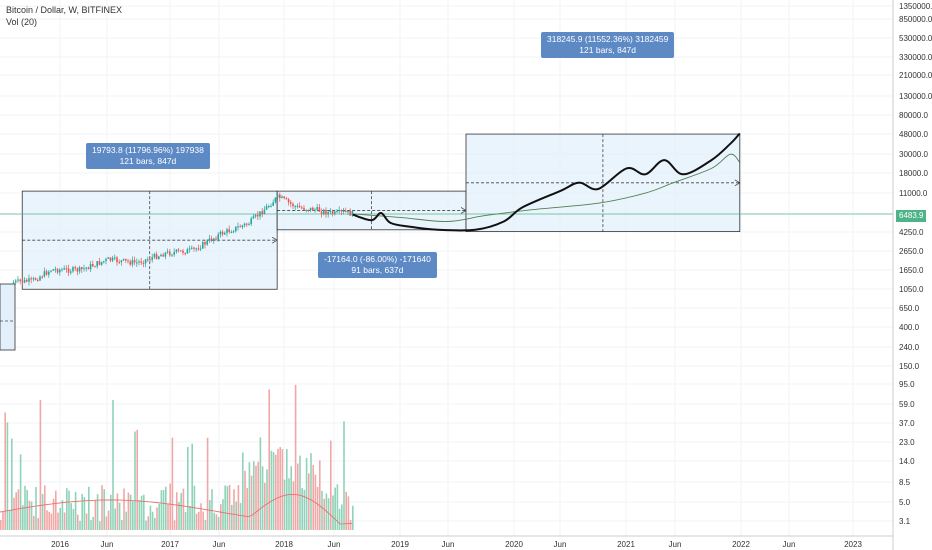 The image size is (932, 550). What do you see at coordinates (905, 502) in the screenshot?
I see `price-tick-label: 5.0` at bounding box center [905, 502].